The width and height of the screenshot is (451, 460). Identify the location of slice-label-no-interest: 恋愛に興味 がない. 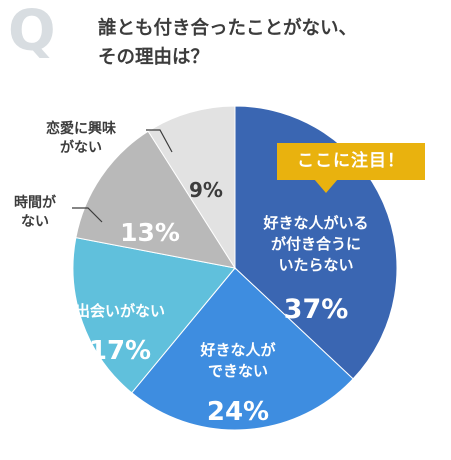
(81, 139).